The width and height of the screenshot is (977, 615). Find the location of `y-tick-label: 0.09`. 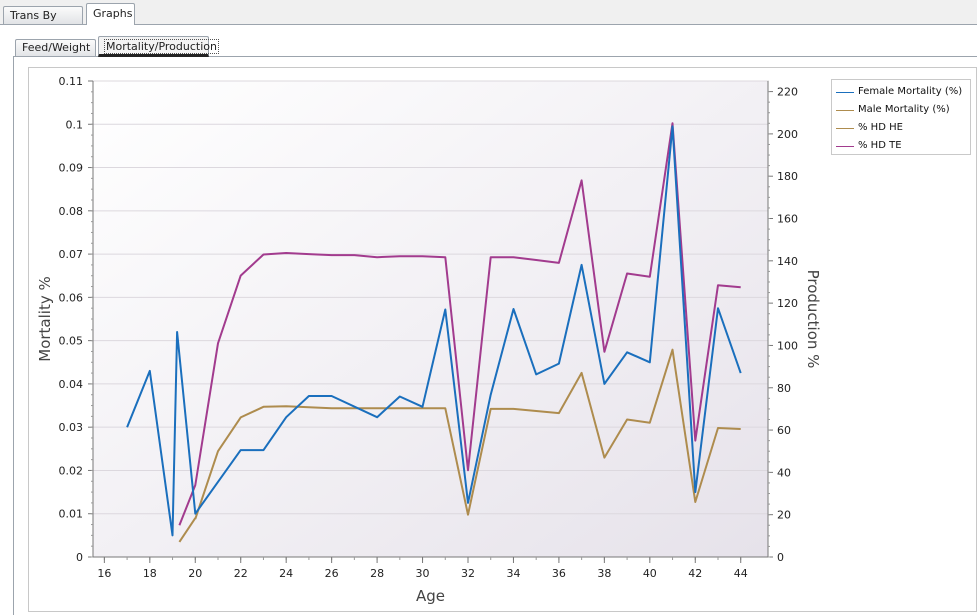

y-tick-label: 0.09 is located at coordinates (71, 168).